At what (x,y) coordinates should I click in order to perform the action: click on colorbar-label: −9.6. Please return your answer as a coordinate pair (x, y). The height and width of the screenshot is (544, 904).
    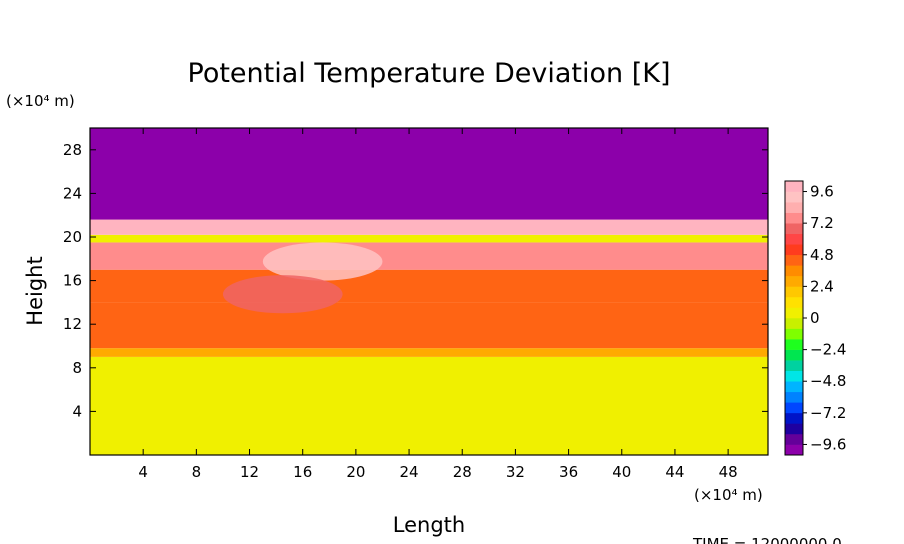
    Looking at the image, I should click on (828, 444).